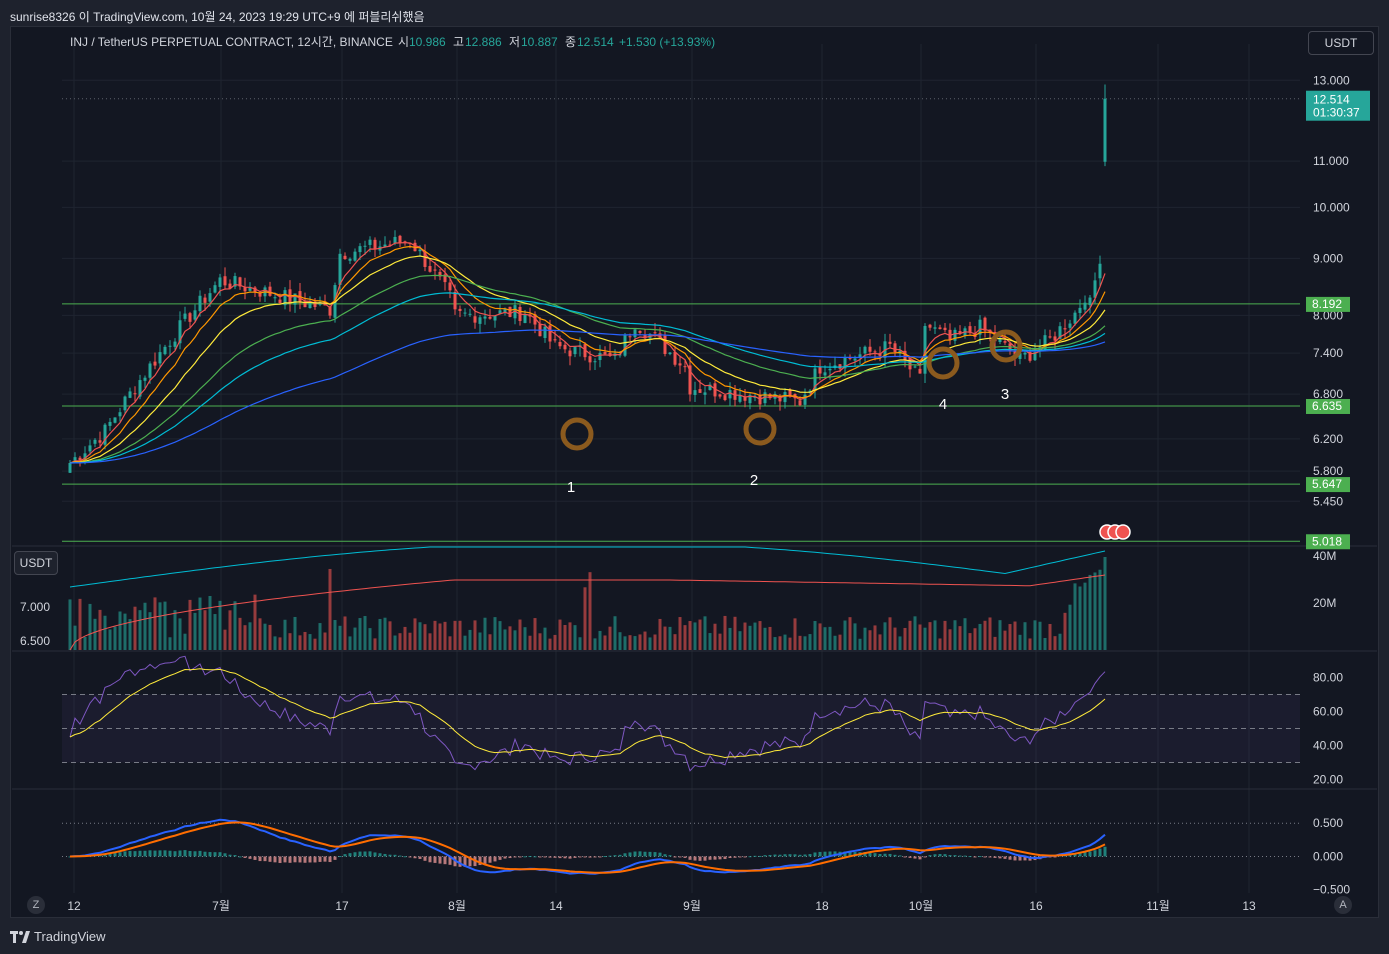 This screenshot has width=1389, height=954. I want to click on tradingview-brand: TradingView, so click(58, 936).